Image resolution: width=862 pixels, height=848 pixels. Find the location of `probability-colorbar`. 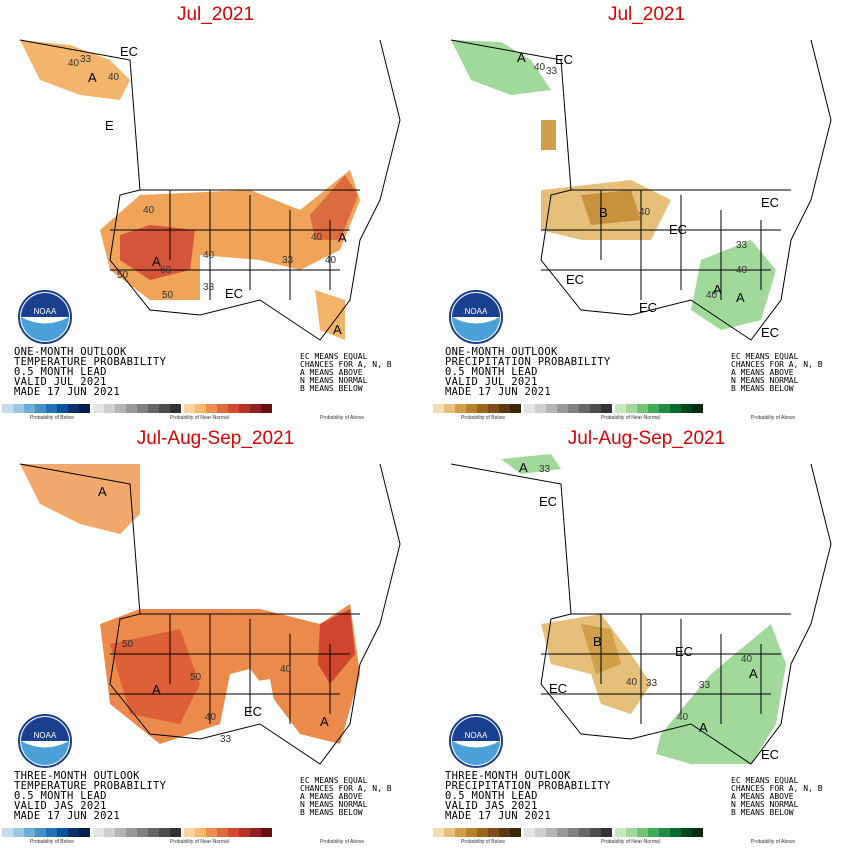

probability-colorbar is located at coordinates (646, 408).